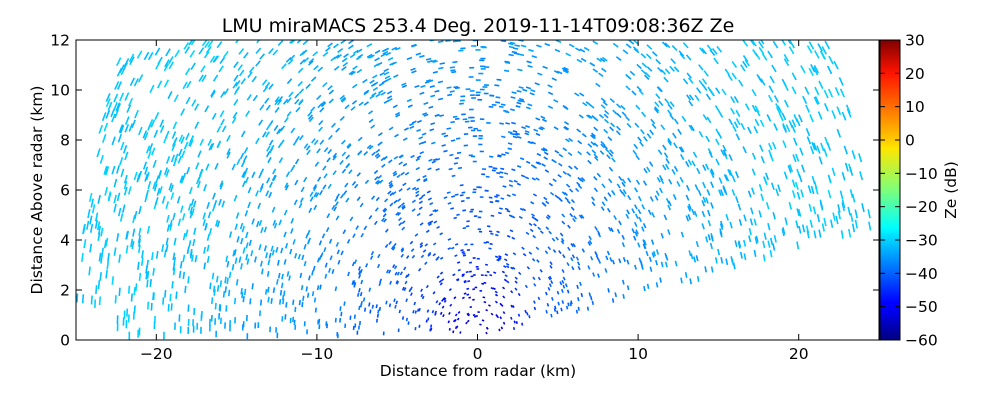 The width and height of the screenshot is (1000, 404). Describe the element at coordinates (156, 354) in the screenshot. I see `x-tick-label: −20` at that location.